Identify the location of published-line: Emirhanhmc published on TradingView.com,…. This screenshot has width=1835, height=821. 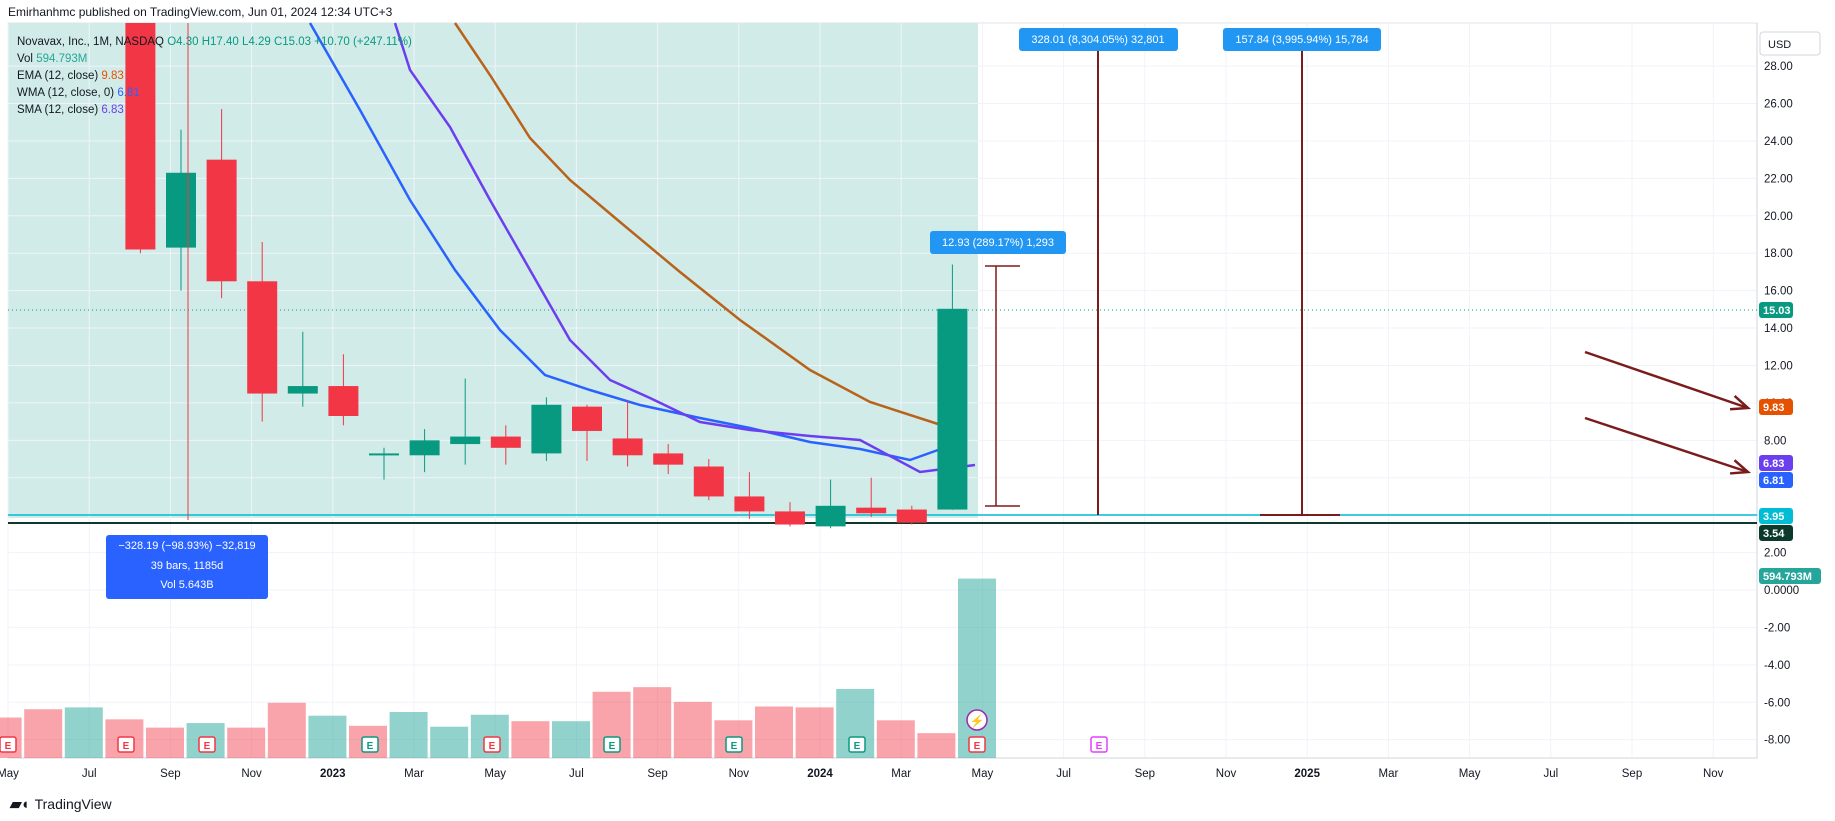
(200, 12).